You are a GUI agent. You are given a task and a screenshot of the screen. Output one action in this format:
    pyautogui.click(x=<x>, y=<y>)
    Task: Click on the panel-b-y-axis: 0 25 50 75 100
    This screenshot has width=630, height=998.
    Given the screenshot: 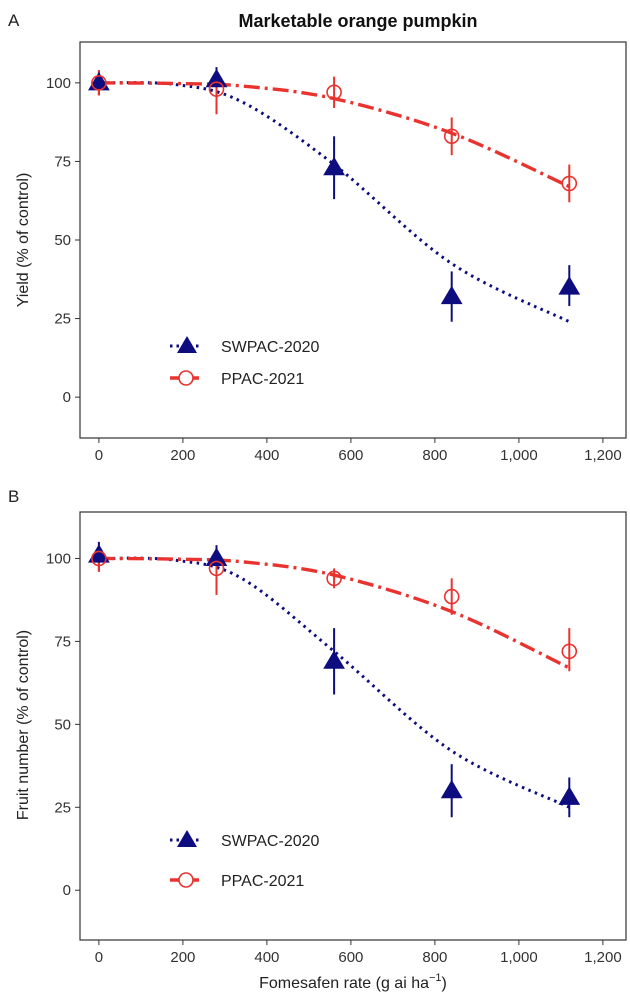 What is the action you would take?
    pyautogui.click(x=63, y=724)
    